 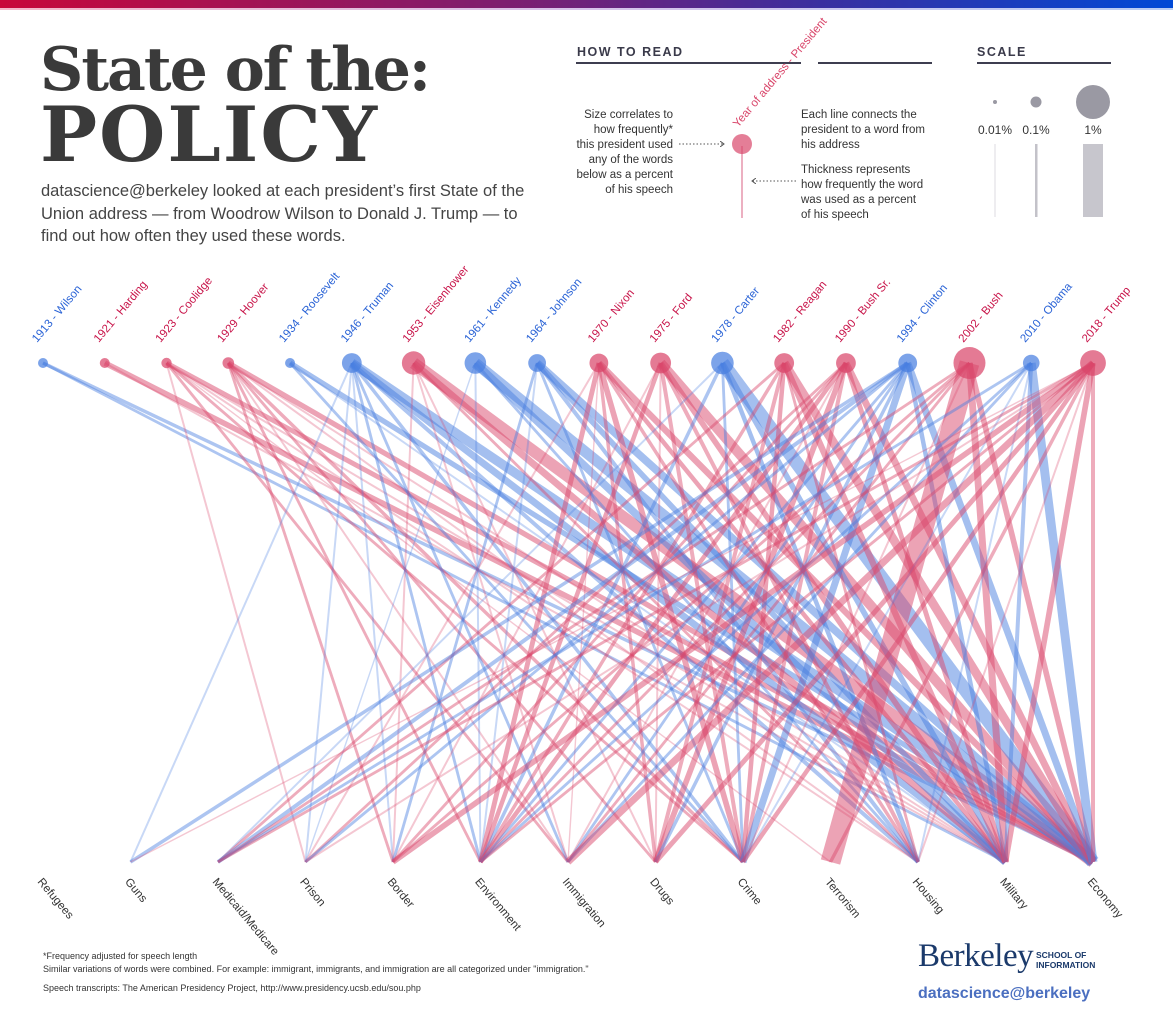 What do you see at coordinates (1036, 102) in the screenshot?
I see `scale-circle-medium` at bounding box center [1036, 102].